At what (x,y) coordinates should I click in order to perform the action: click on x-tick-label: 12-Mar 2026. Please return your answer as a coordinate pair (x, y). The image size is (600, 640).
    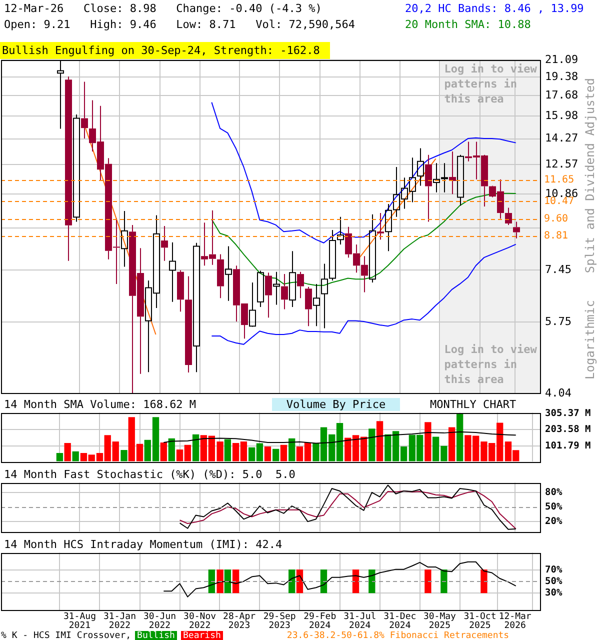
    Looking at the image, I should click on (515, 621).